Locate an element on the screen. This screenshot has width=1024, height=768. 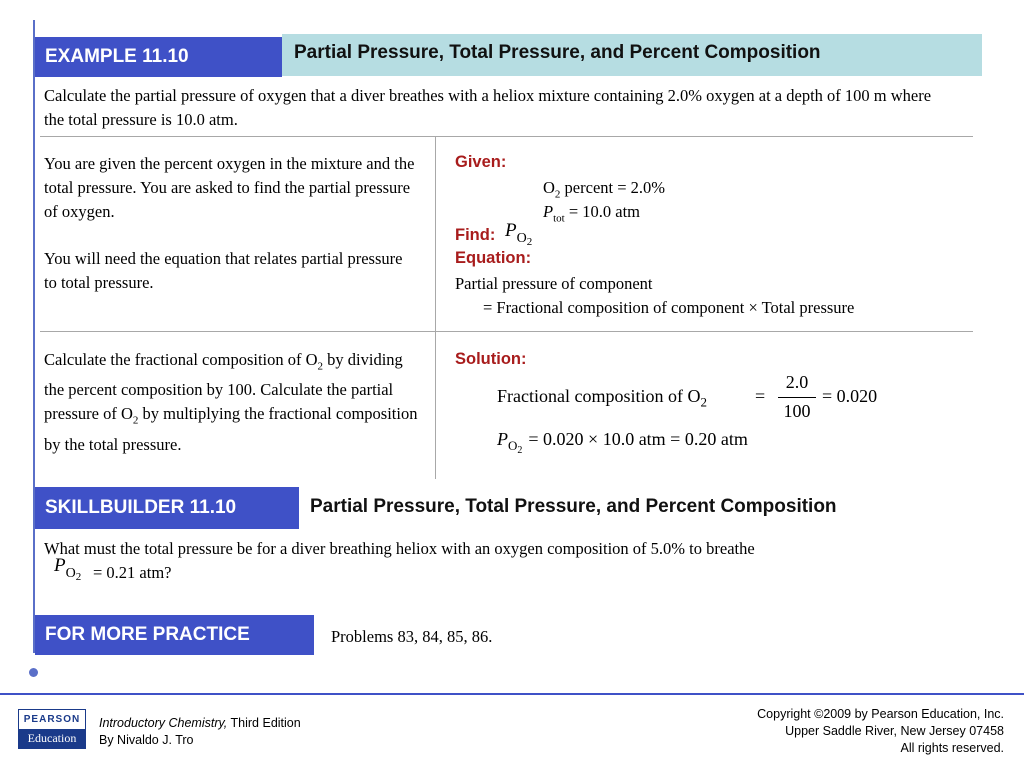
pearson-logo: PEARSON Education is located at coordinates (52, 729).